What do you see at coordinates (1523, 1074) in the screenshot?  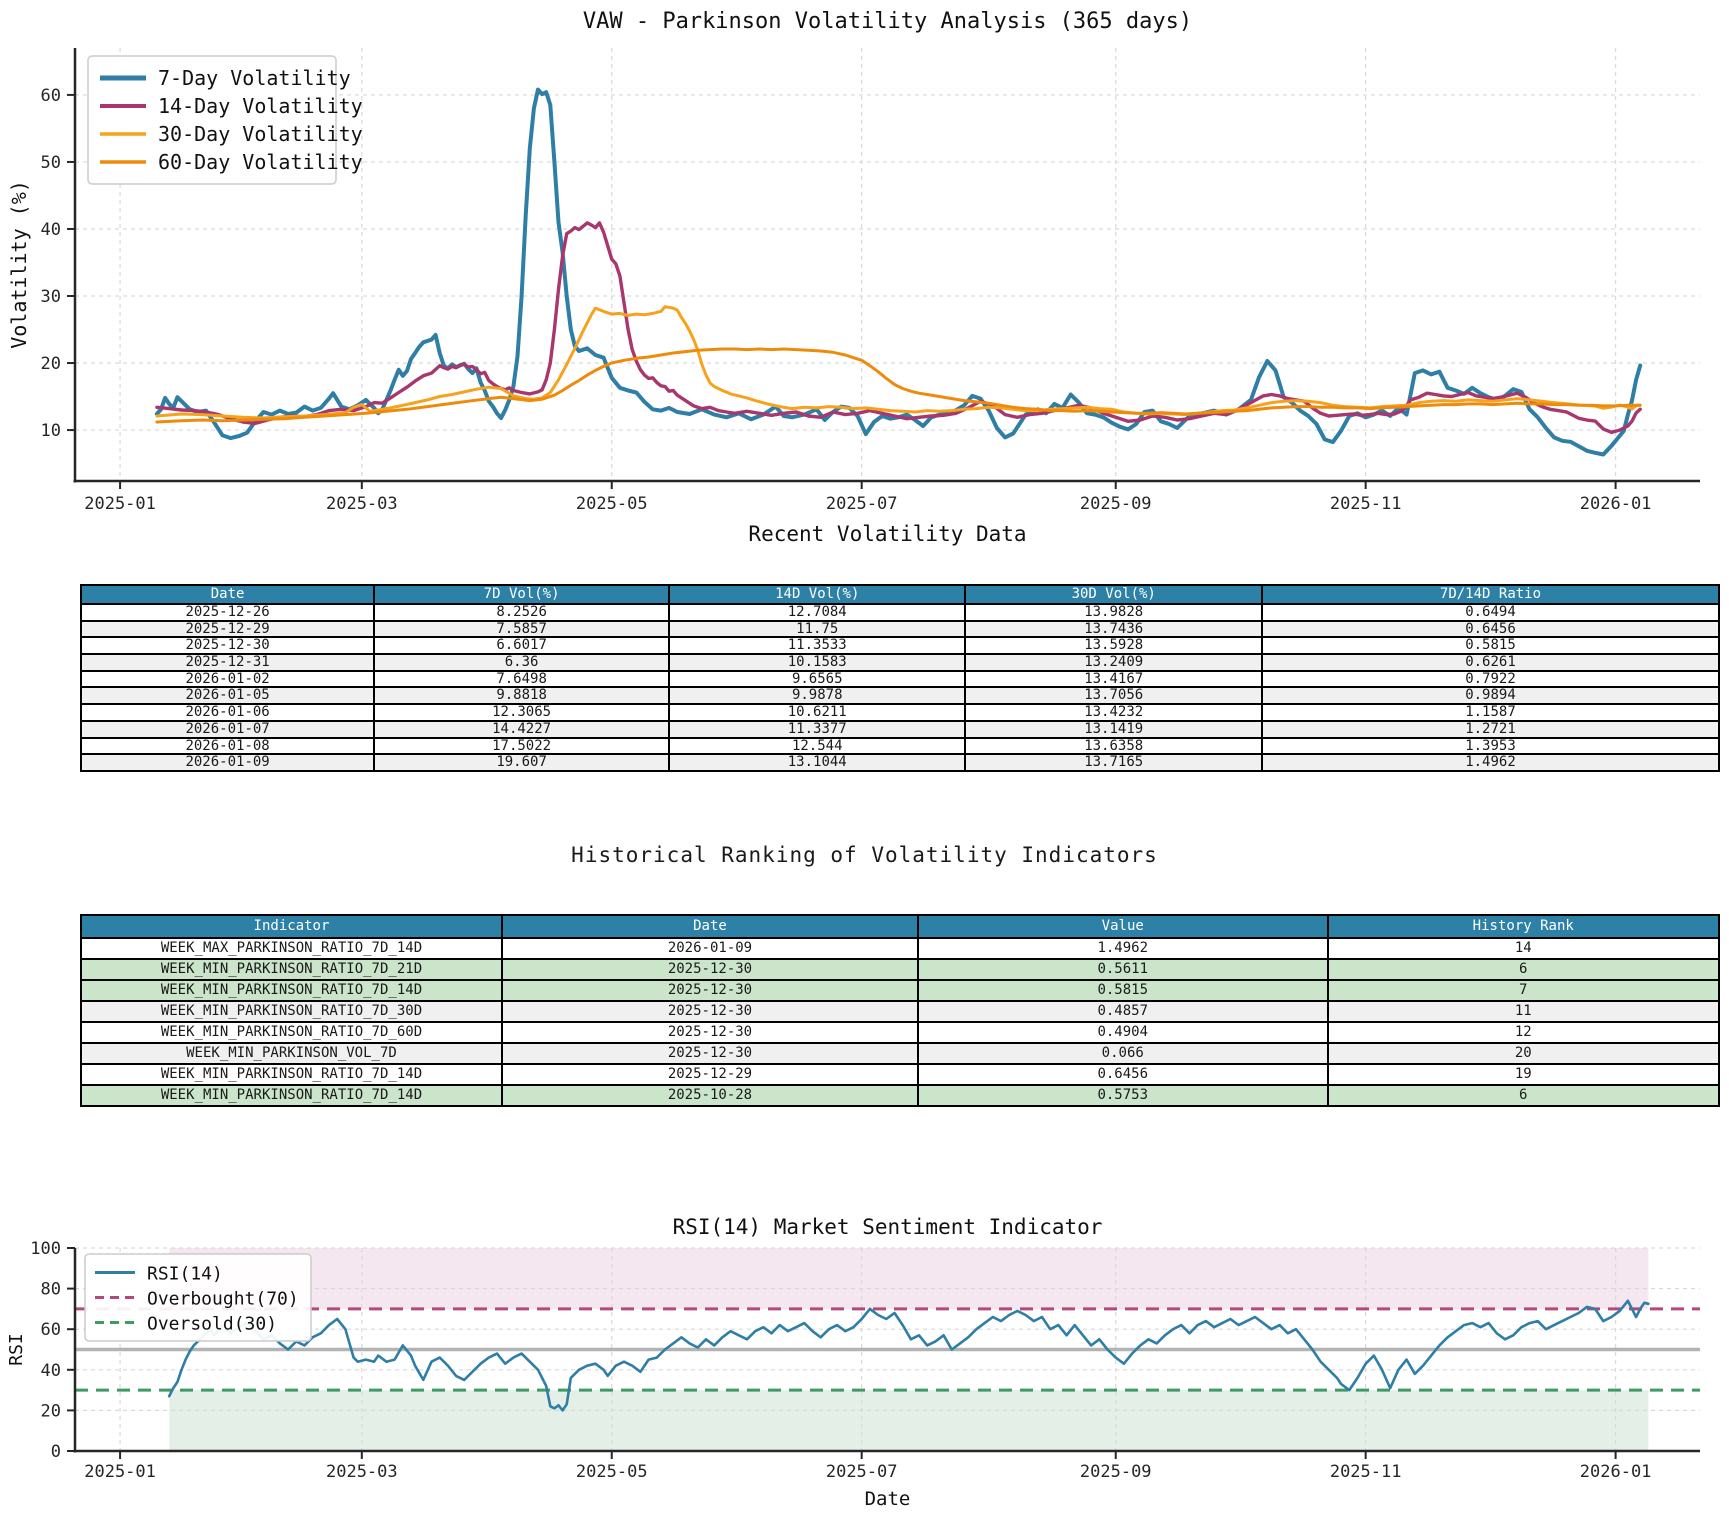 I see `table-cell: 19` at bounding box center [1523, 1074].